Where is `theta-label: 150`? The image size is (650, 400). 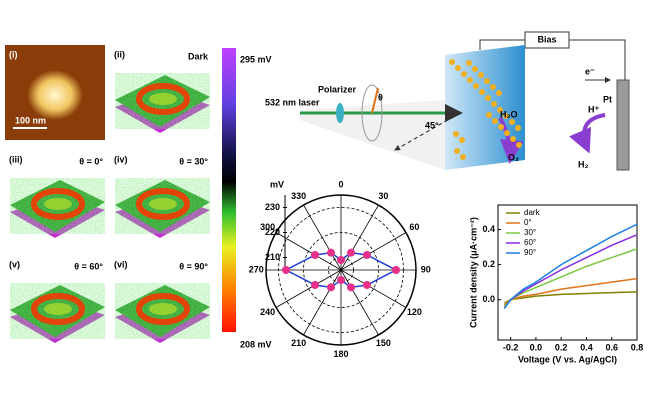
theta-label: 150 is located at coordinates (383, 343).